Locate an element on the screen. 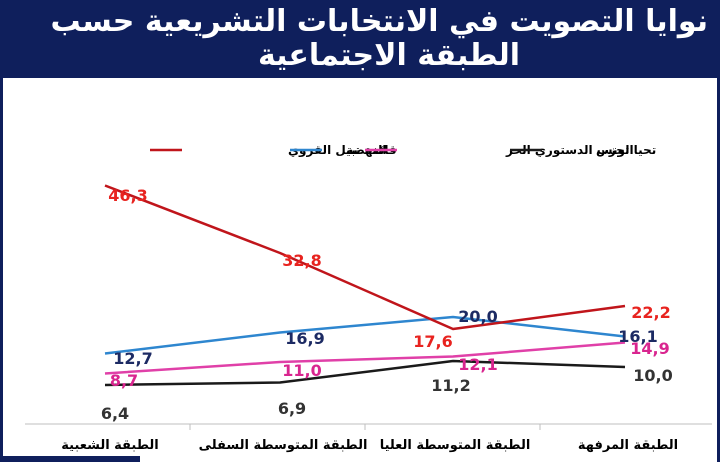 Image resolution: width=720 pixels, height=462 pixels. data-label-s3-p2: 11,0 is located at coordinates (301, 370).